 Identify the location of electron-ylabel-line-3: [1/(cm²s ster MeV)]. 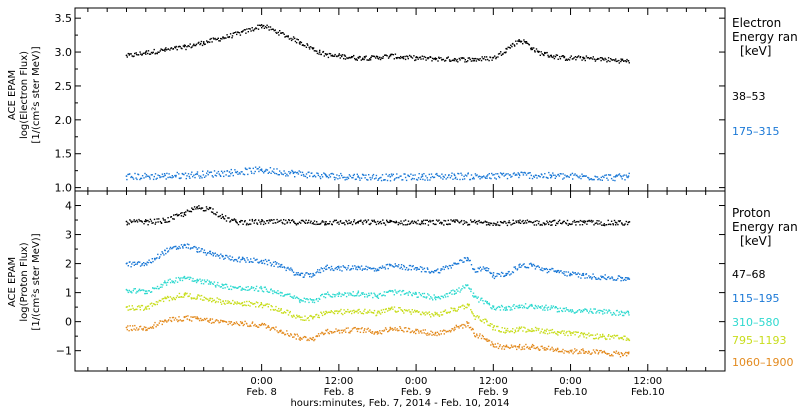
(36, 94).